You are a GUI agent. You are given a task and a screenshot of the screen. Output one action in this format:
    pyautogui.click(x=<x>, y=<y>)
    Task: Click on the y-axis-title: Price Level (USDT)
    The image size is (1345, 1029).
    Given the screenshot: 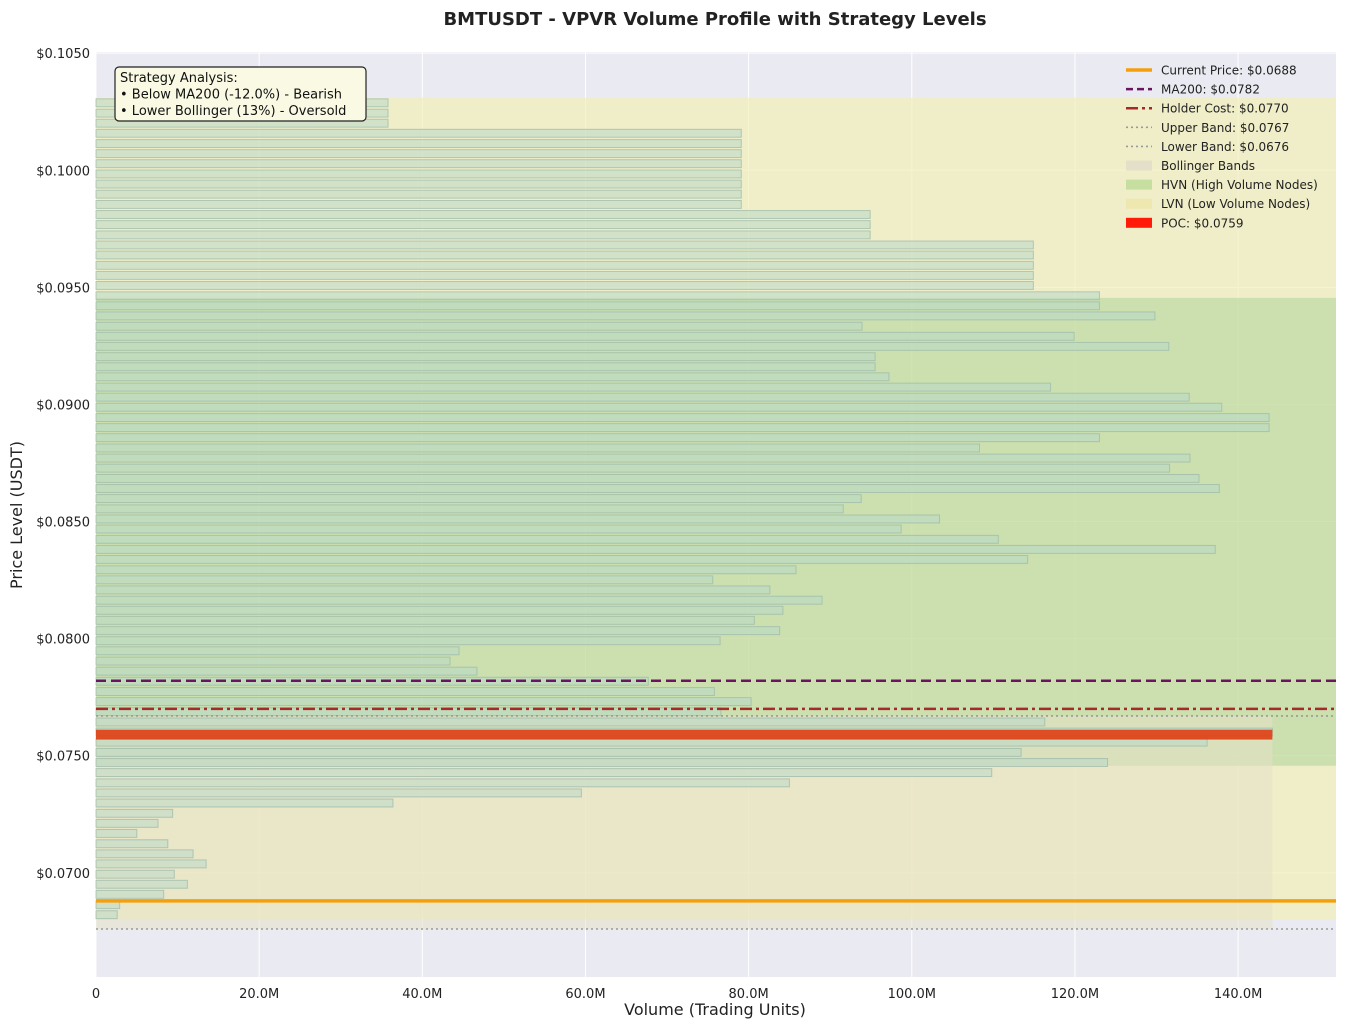 What is the action you would take?
    pyautogui.click(x=16, y=515)
    